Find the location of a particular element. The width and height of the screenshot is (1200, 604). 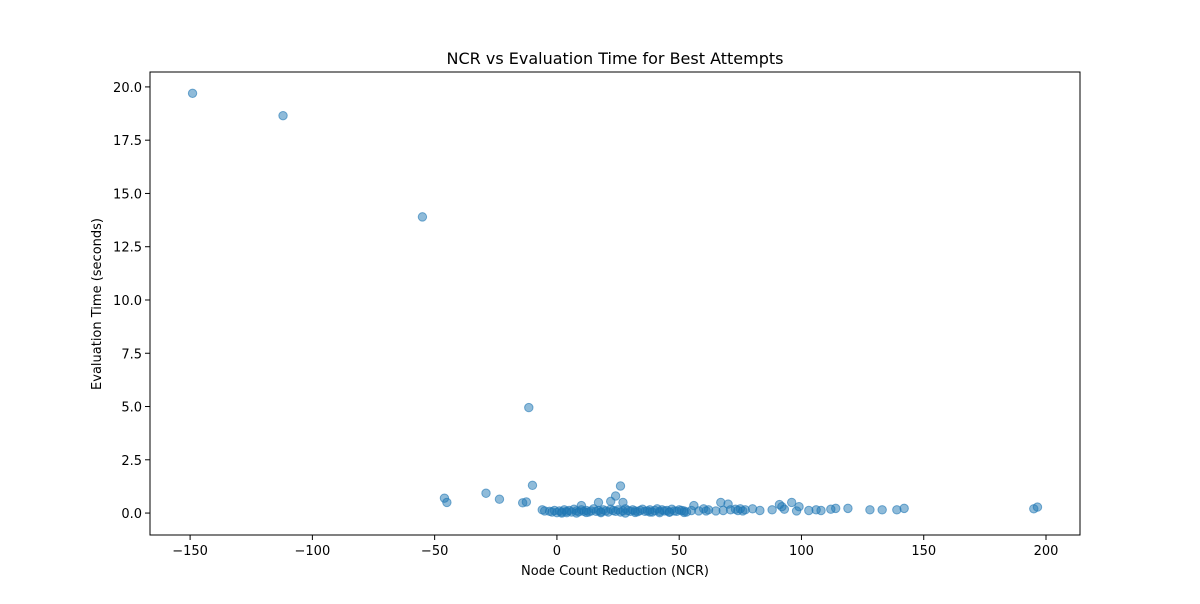

x-tick-label: 100 is located at coordinates (801, 551).